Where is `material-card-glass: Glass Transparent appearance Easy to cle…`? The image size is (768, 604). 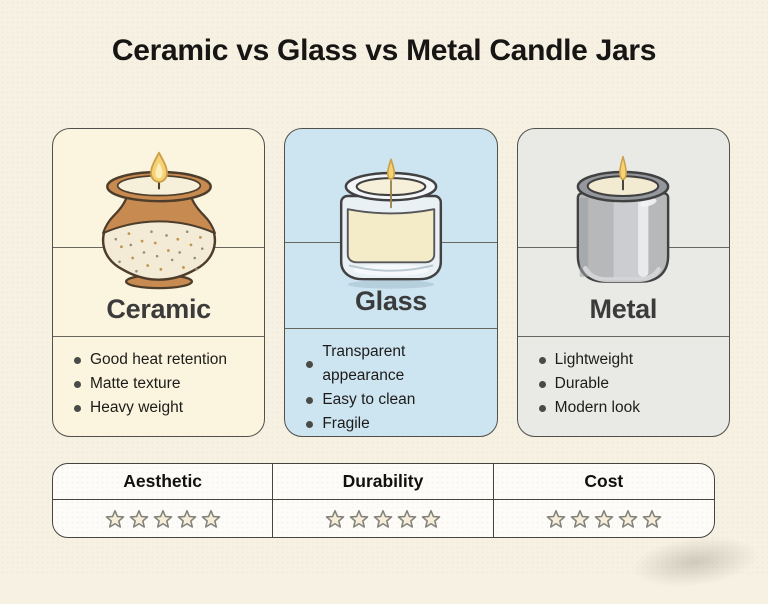
material-card-glass: Glass Transparent appearance Easy to cle… is located at coordinates (391, 282).